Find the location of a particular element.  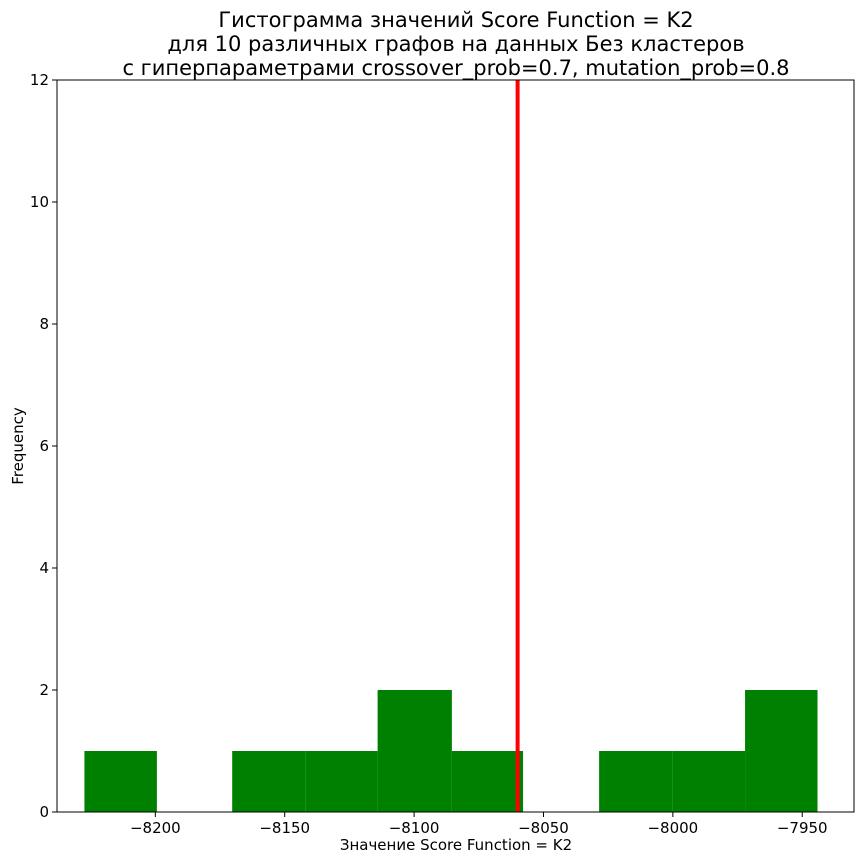

x-tick-label: −8100 is located at coordinates (414, 828).